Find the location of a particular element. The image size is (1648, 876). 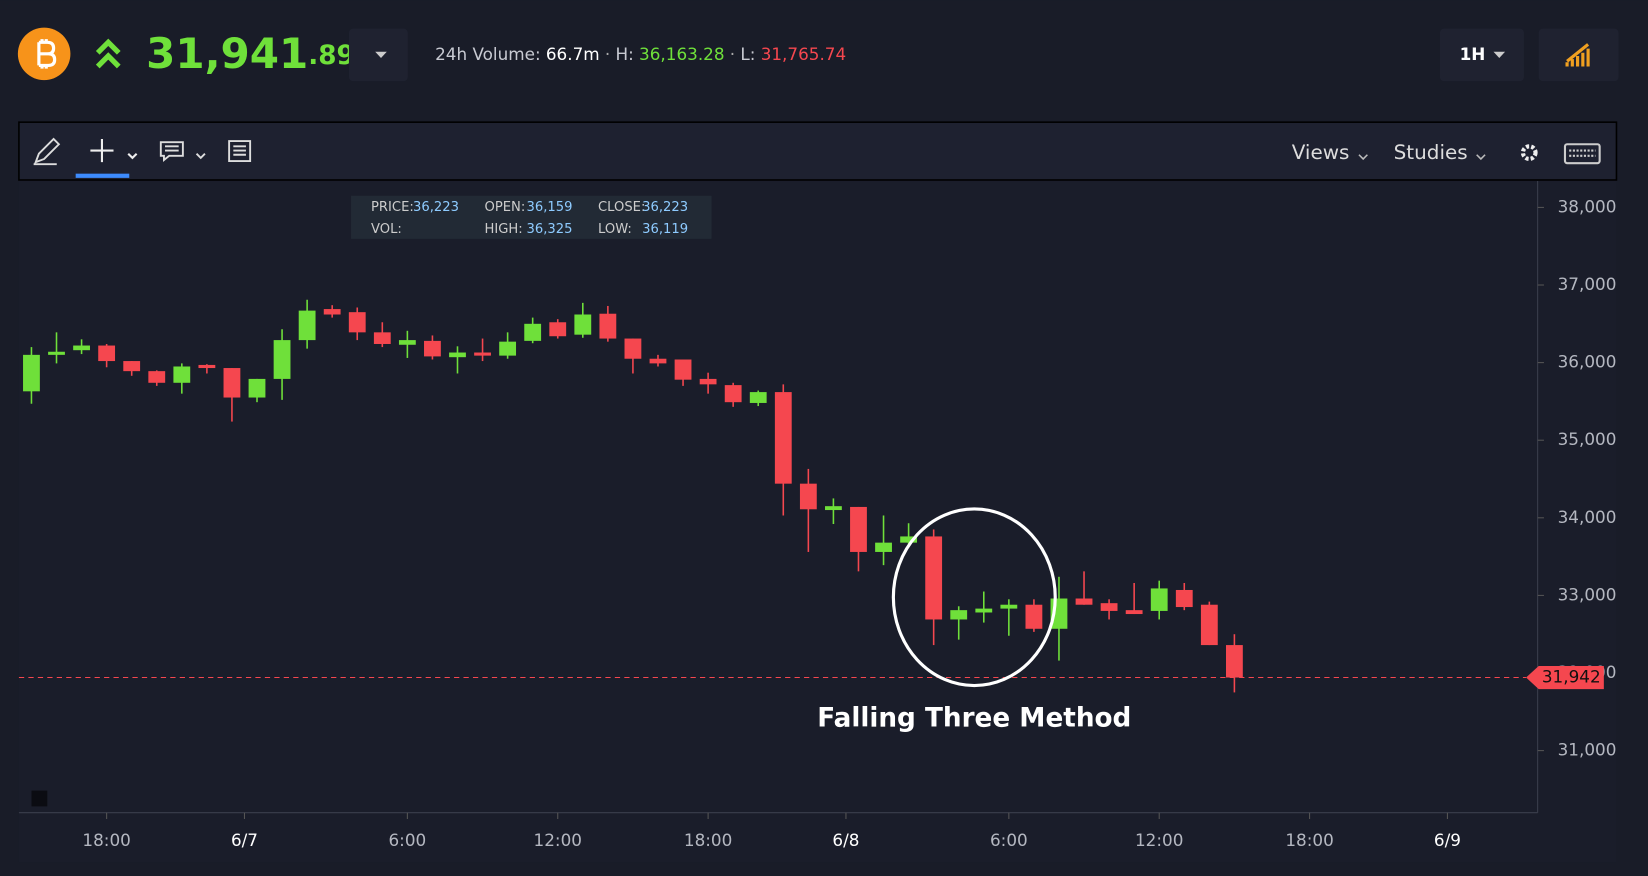

stat-value: 36,163.28 is located at coordinates (682, 54).